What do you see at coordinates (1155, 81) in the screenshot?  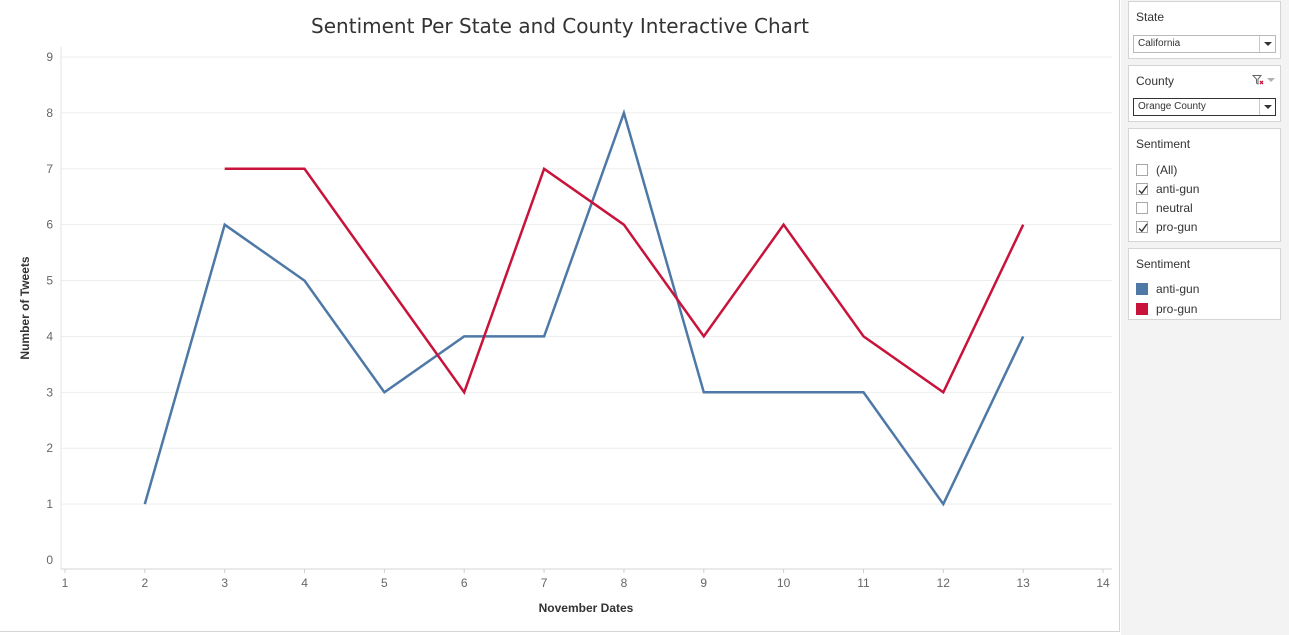 I see `county-filter-title: County` at bounding box center [1155, 81].